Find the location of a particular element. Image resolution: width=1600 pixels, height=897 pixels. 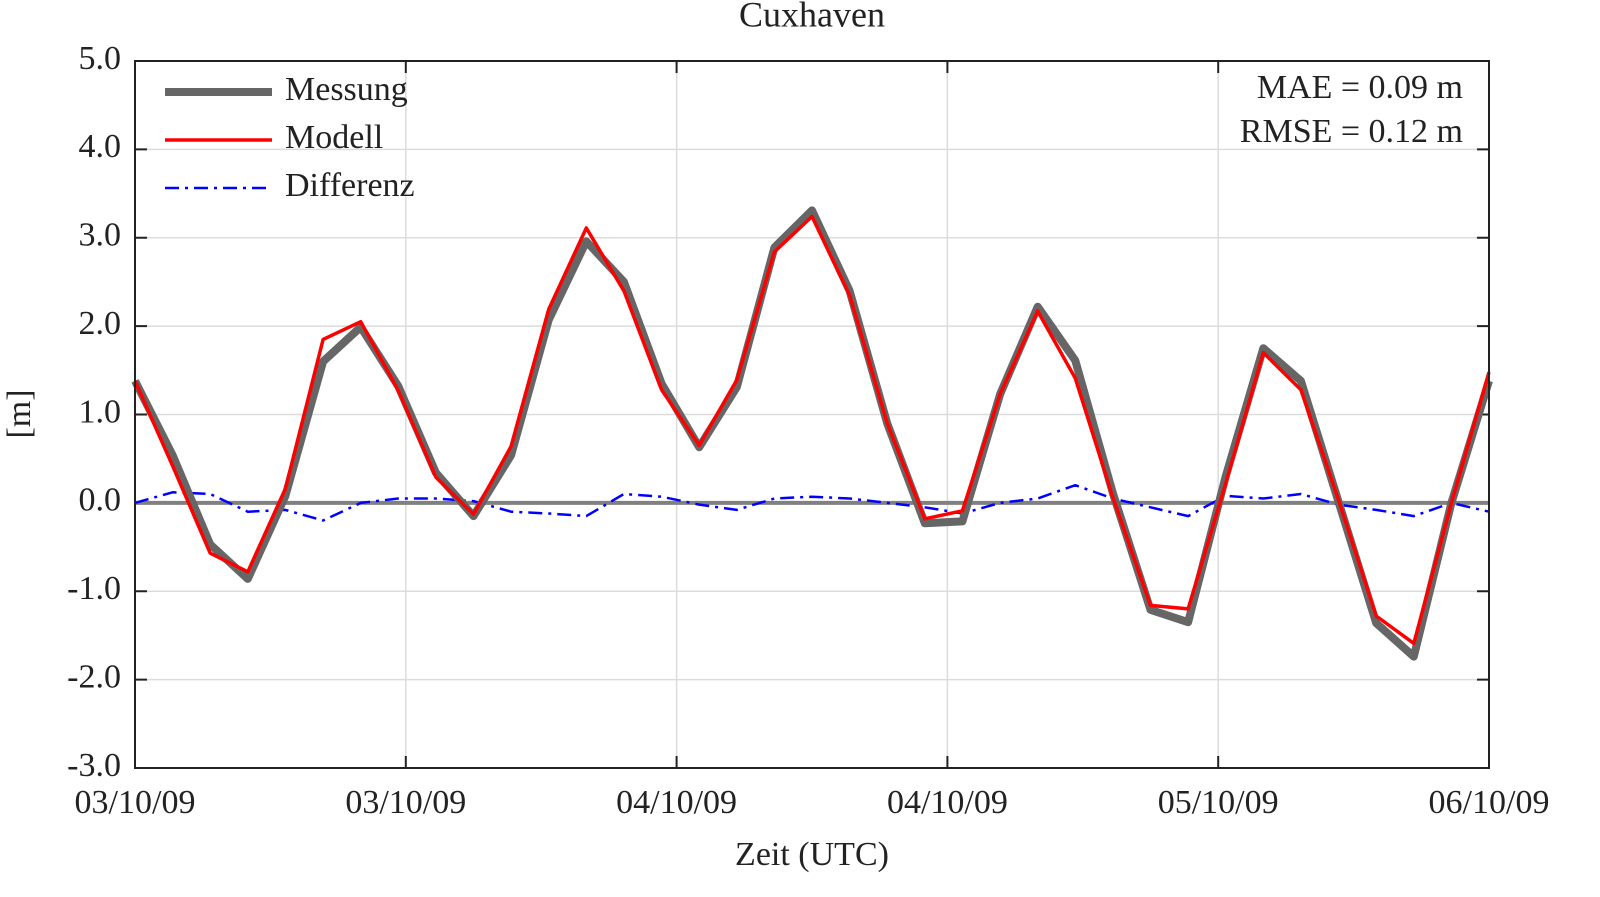

x-tick-label: 06/10/09 is located at coordinates (1489, 802).